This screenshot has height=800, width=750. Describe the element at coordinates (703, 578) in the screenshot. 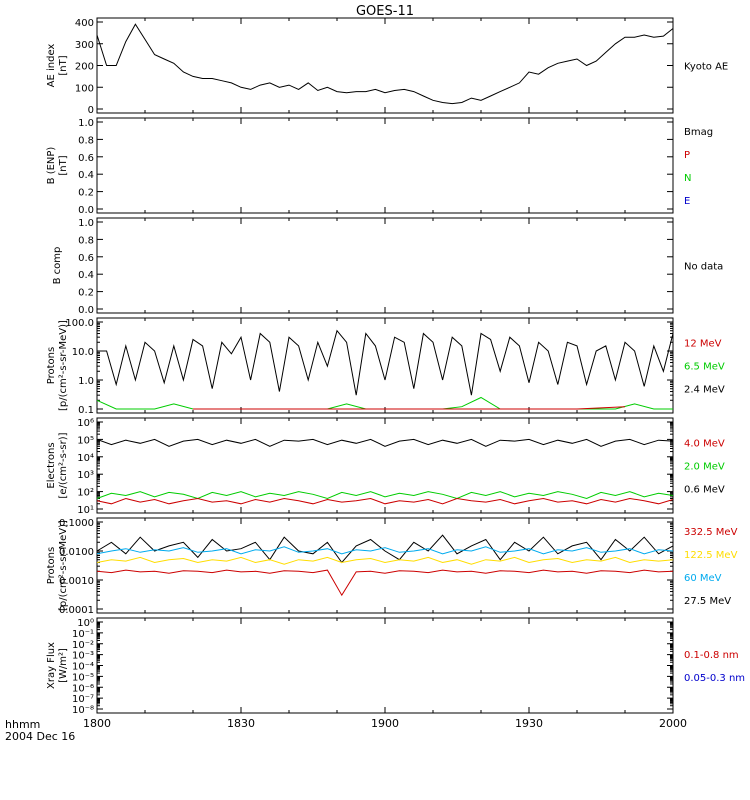

I see `legend-entry: 60 MeV` at that location.